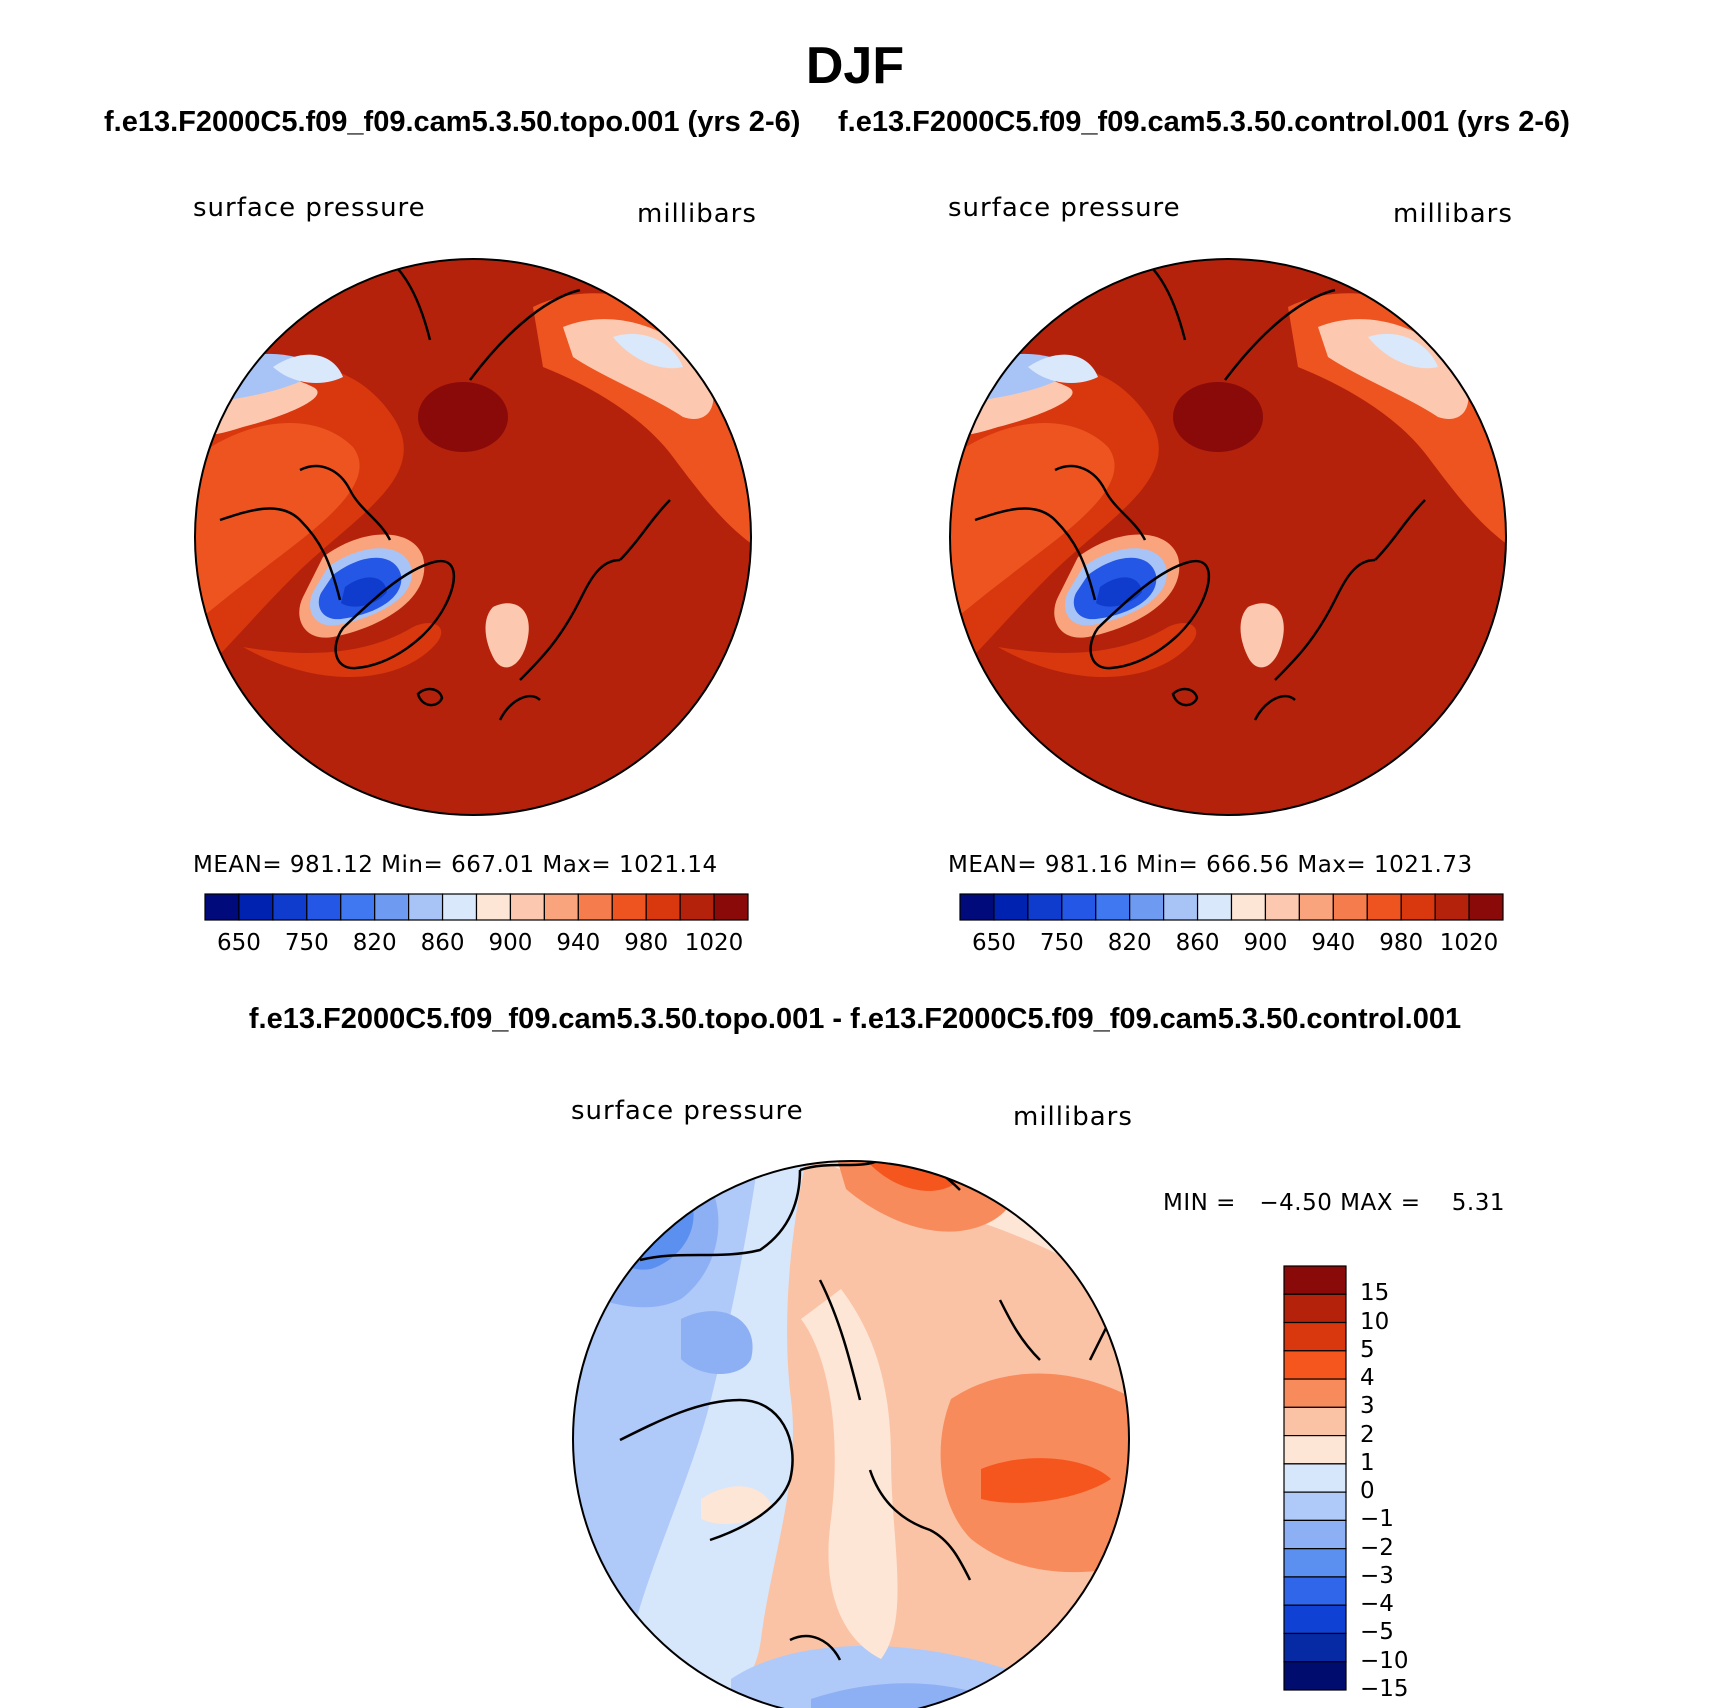  I want to click on panel-b-map, so click(1228, 537).